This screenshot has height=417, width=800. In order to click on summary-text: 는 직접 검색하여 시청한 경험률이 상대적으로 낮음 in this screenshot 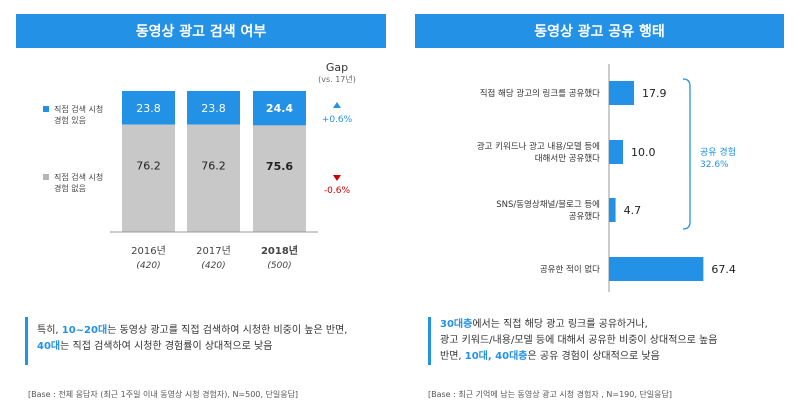, I will do `click(166, 346)`.